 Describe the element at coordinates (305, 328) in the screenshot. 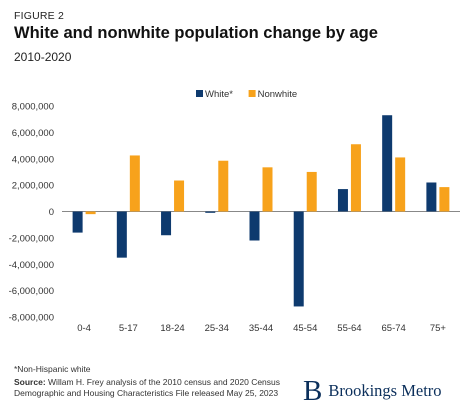

I see `x-tick-label: 45-54` at that location.